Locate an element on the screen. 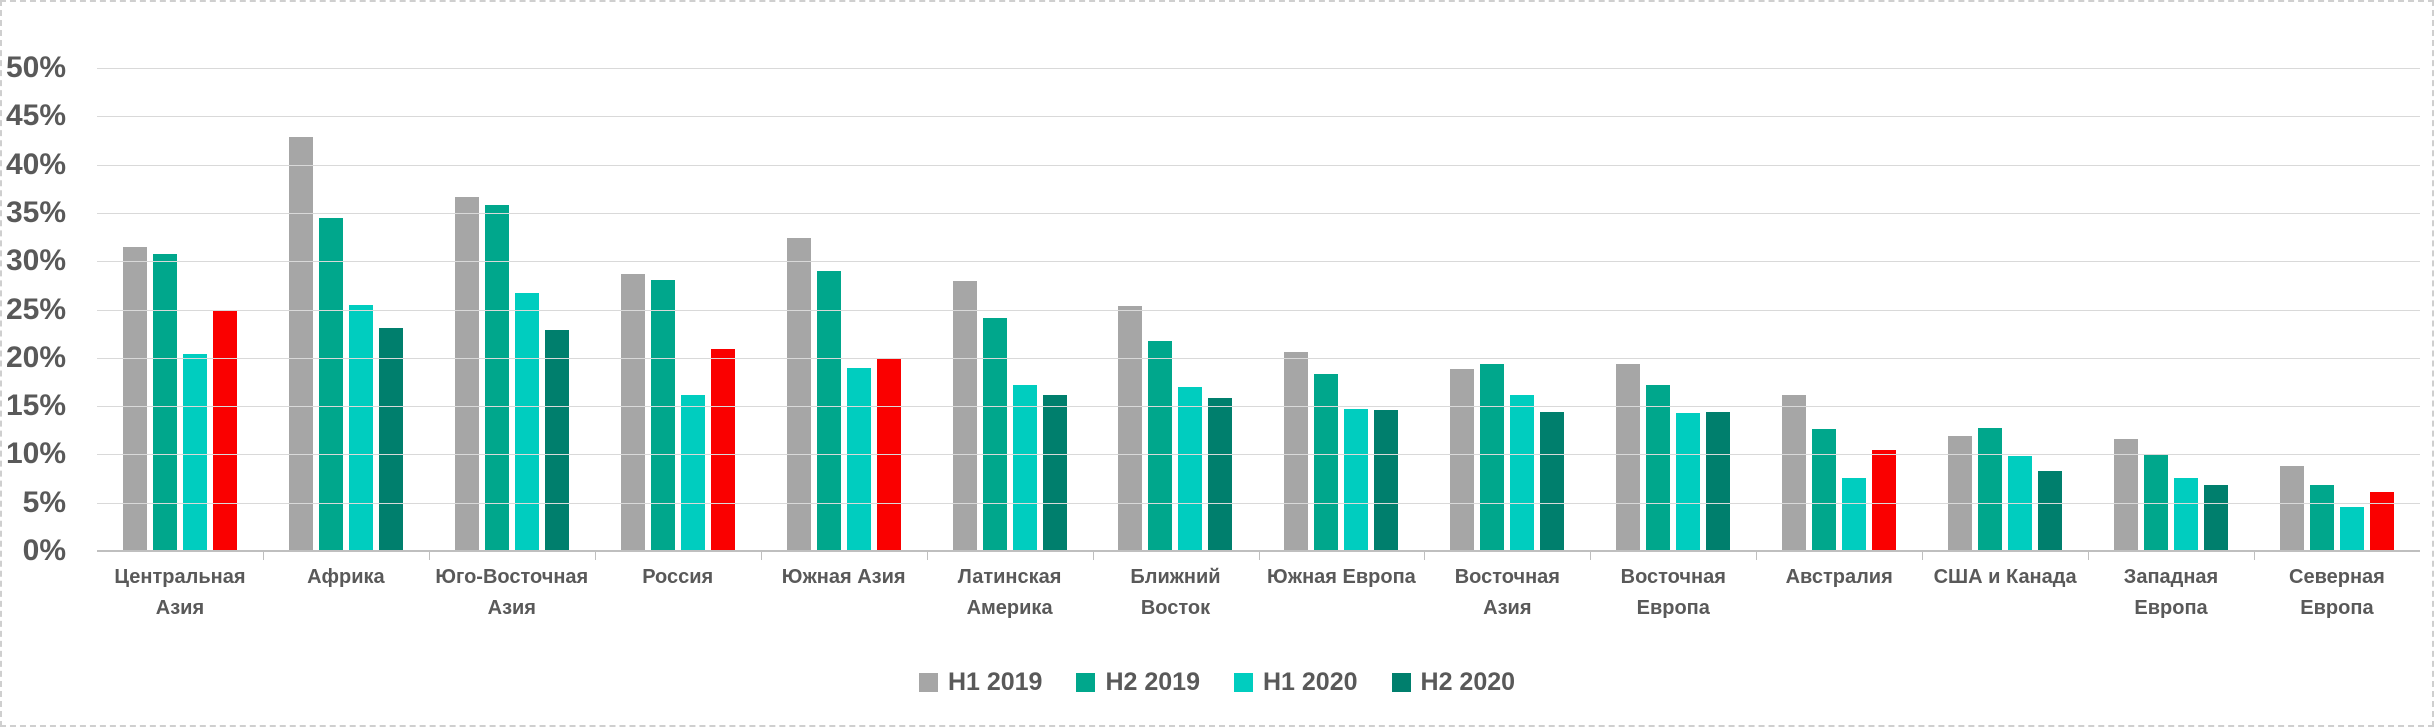 This screenshot has height=727, width=2434. legend-item-h1-2019: H1 2019 is located at coordinates (980, 682).